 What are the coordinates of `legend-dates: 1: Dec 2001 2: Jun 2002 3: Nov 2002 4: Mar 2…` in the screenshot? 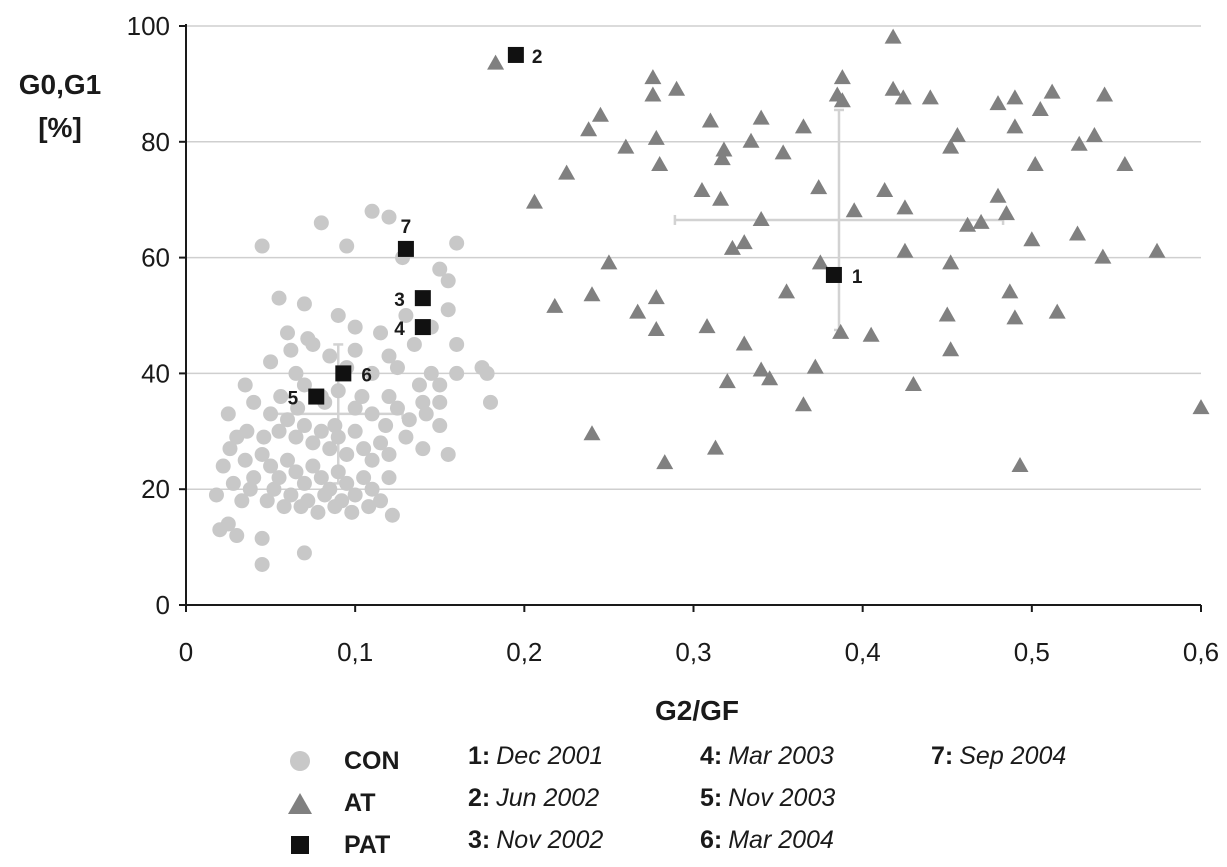 It's located at (818, 802).